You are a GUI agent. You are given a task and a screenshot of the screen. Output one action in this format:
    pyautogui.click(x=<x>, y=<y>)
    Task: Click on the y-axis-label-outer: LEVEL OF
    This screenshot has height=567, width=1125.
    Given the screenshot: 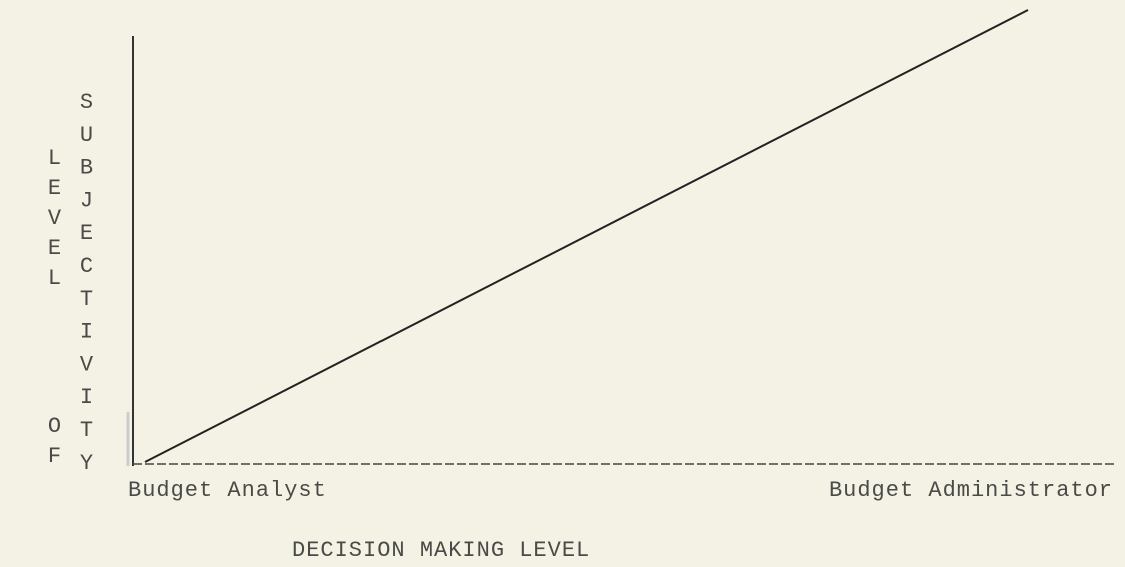 What is the action you would take?
    pyautogui.click(x=54, y=310)
    